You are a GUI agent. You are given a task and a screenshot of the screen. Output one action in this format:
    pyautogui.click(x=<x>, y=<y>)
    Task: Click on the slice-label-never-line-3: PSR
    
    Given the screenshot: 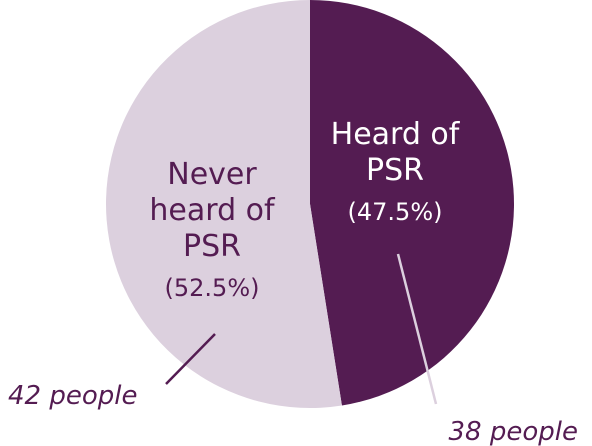 What is the action you would take?
    pyautogui.click(x=212, y=246)
    